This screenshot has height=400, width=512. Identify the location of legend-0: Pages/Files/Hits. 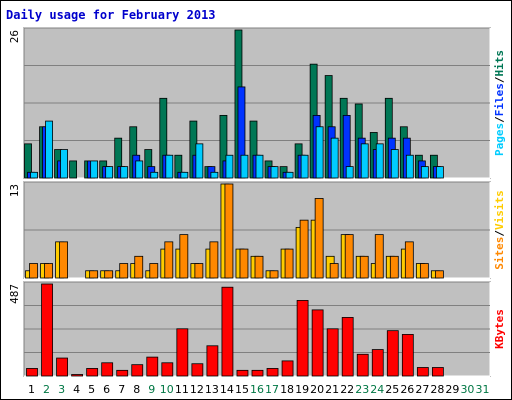
(499, 103).